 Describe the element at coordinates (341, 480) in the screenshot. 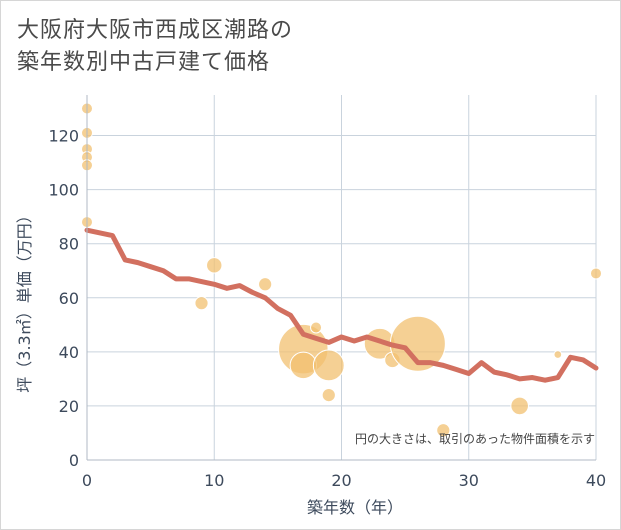

I see `x-tick-label: 20` at that location.